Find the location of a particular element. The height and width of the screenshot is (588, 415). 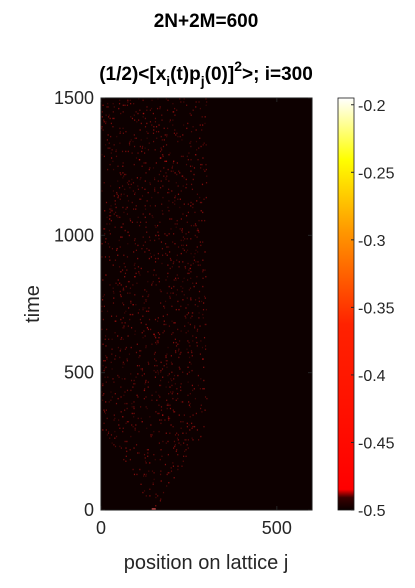

colorbar-tick-label: -0.4 is located at coordinates (372, 376).